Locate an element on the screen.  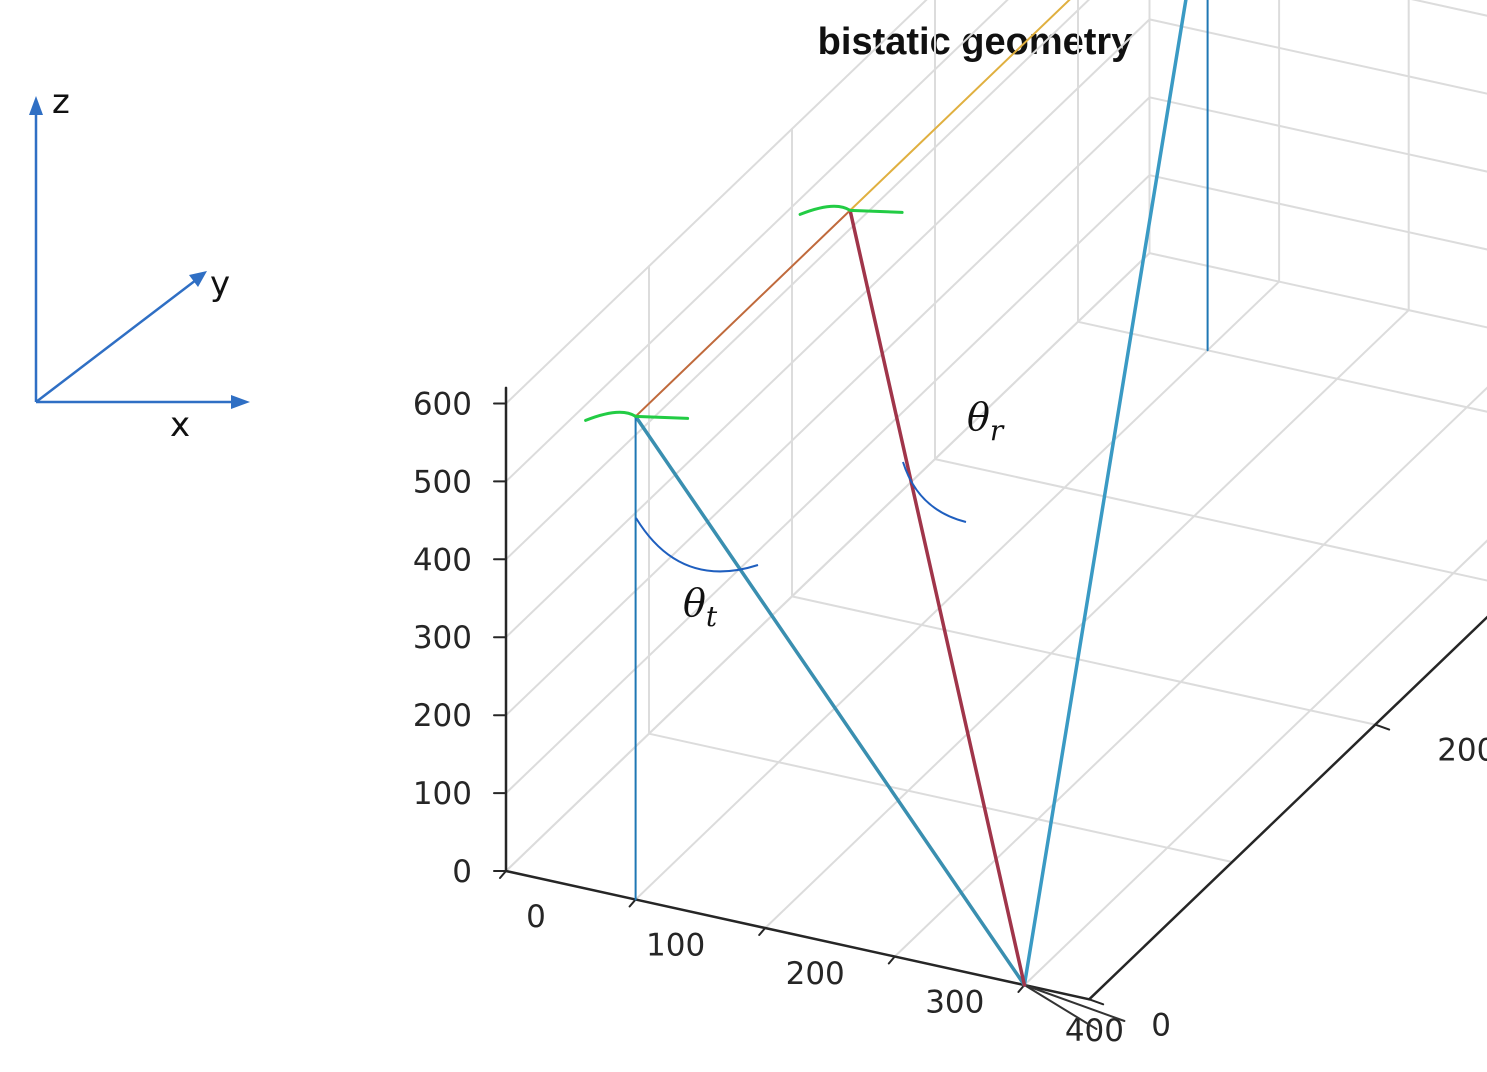
theta-t-label: θt is located at coordinates (700, 607).